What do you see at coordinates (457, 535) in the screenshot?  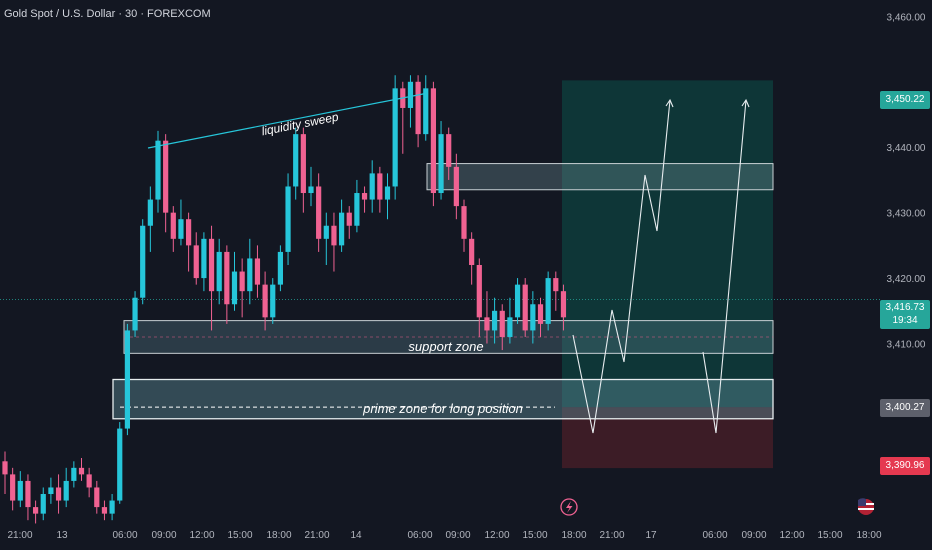 I see `x-tick-label: 09:00` at bounding box center [457, 535].